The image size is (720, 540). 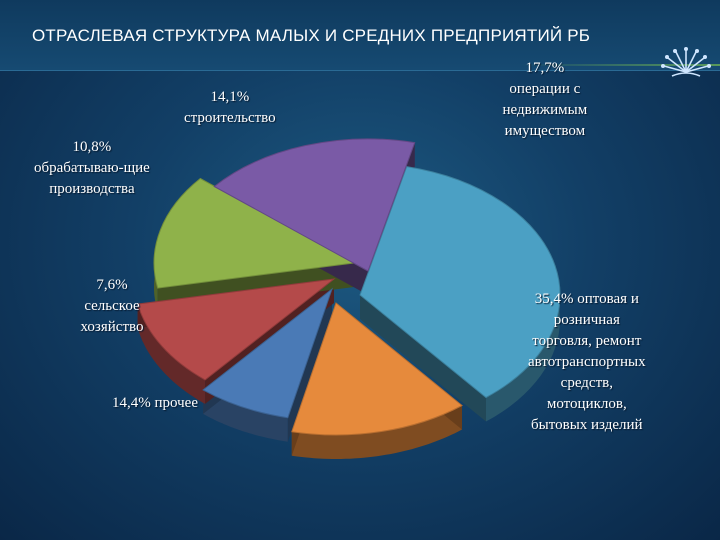 I want to click on slice-label-line: обрабатываю-щие, so click(x=92, y=167).